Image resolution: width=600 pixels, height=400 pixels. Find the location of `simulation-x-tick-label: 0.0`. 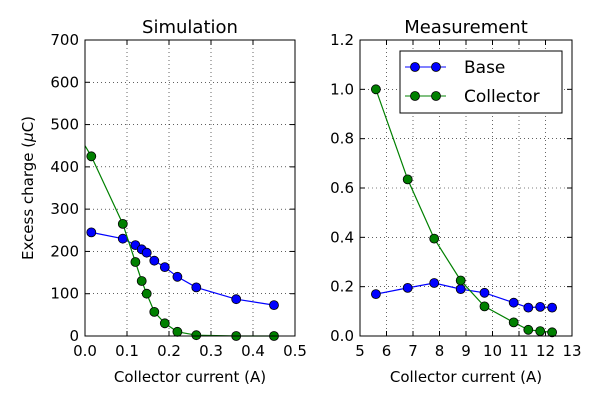

simulation-x-tick-label: 0.0 is located at coordinates (85, 351).